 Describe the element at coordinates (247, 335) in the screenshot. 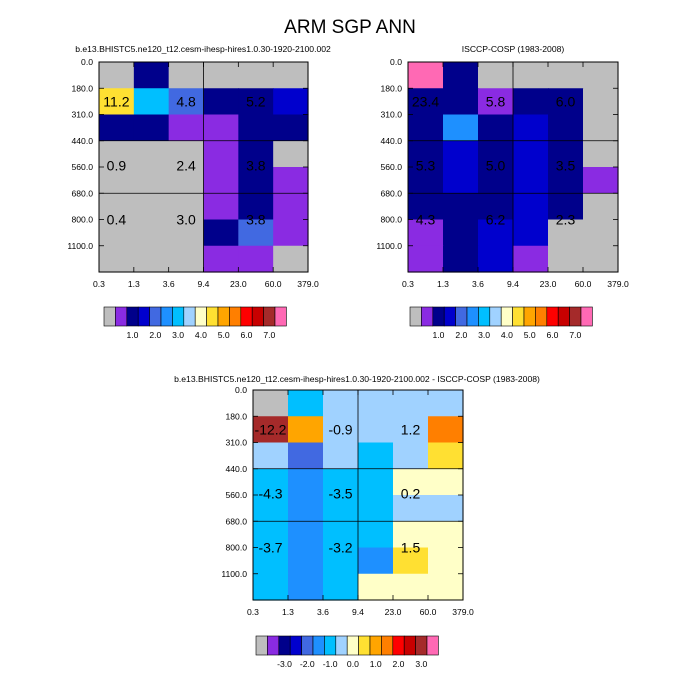

I see `colorbar-label: 6.0` at that location.